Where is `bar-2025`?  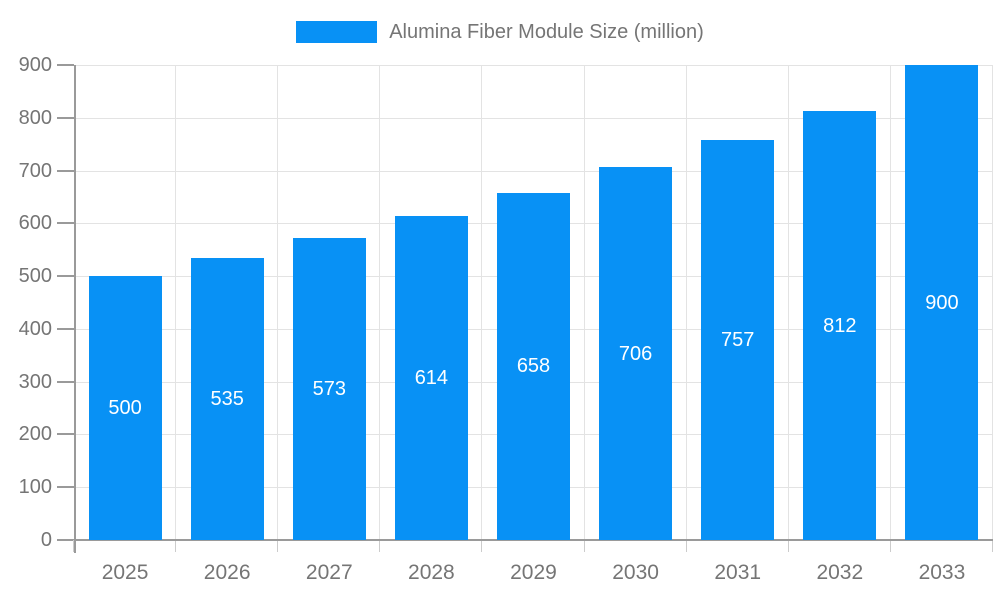
bar-2025 is located at coordinates (125, 408).